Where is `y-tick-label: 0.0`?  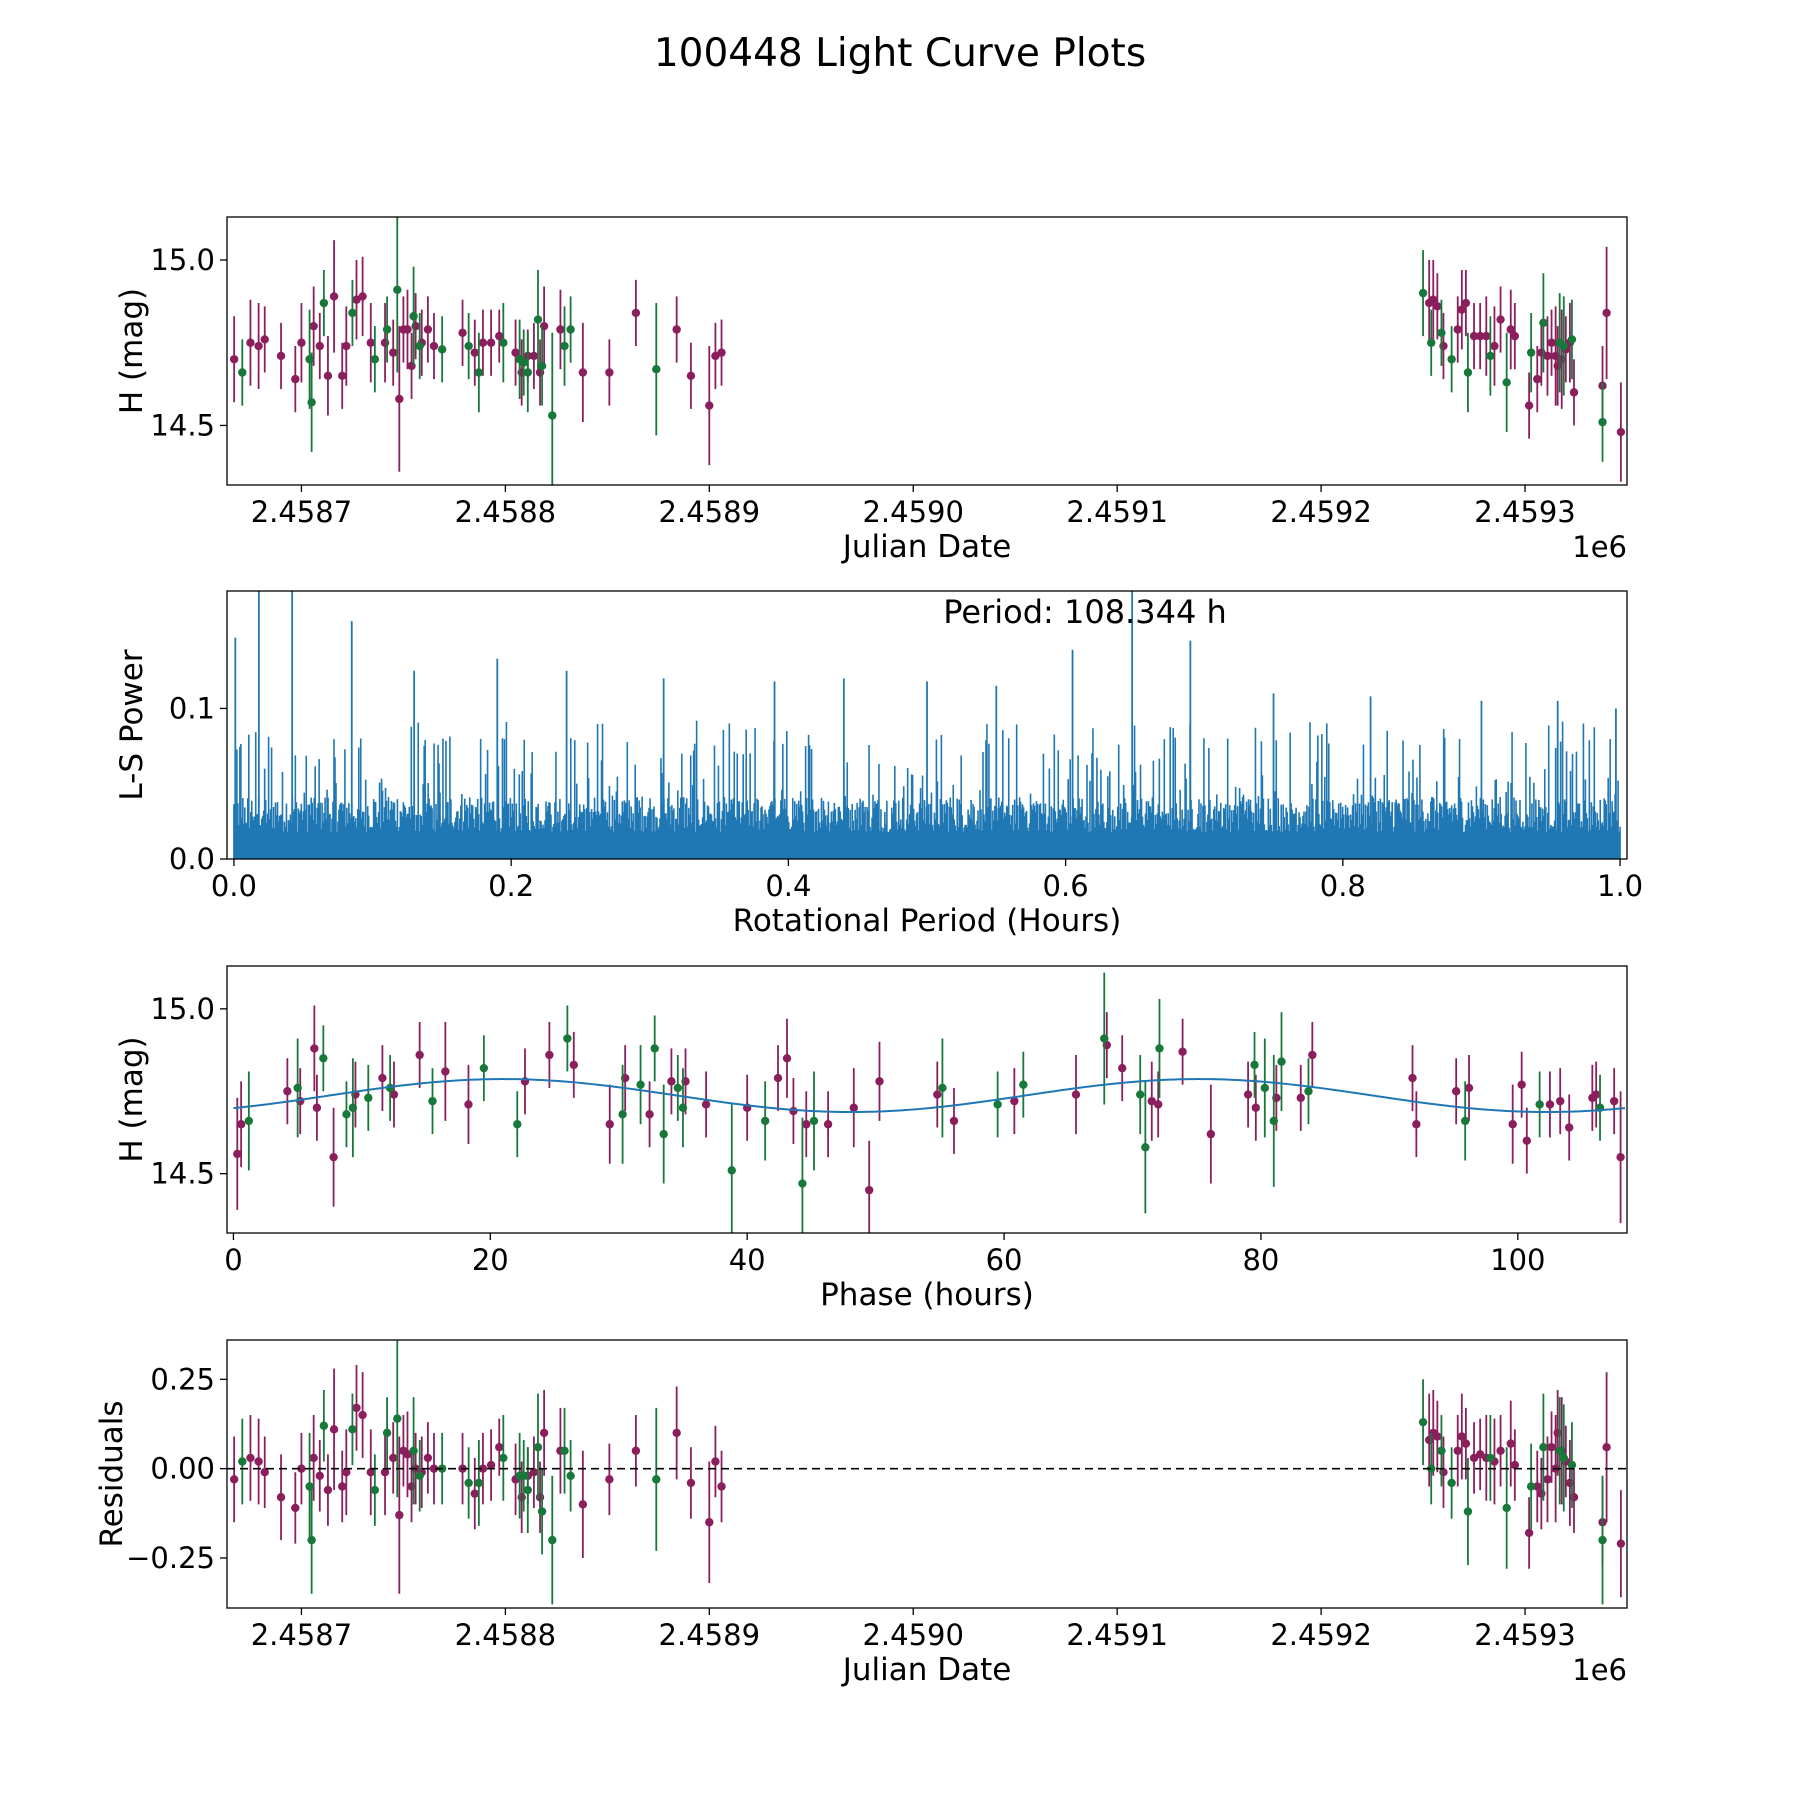
y-tick-label: 0.0 is located at coordinates (192, 859).